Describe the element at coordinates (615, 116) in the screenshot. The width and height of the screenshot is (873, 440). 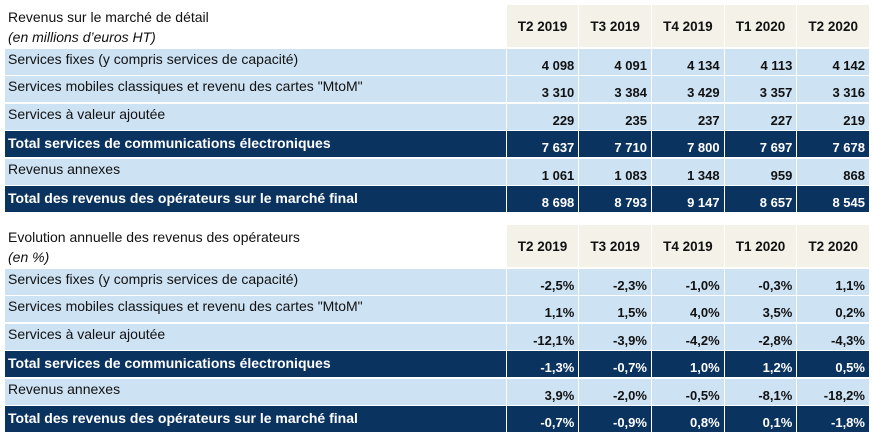
I see `cell-value: 235` at that location.